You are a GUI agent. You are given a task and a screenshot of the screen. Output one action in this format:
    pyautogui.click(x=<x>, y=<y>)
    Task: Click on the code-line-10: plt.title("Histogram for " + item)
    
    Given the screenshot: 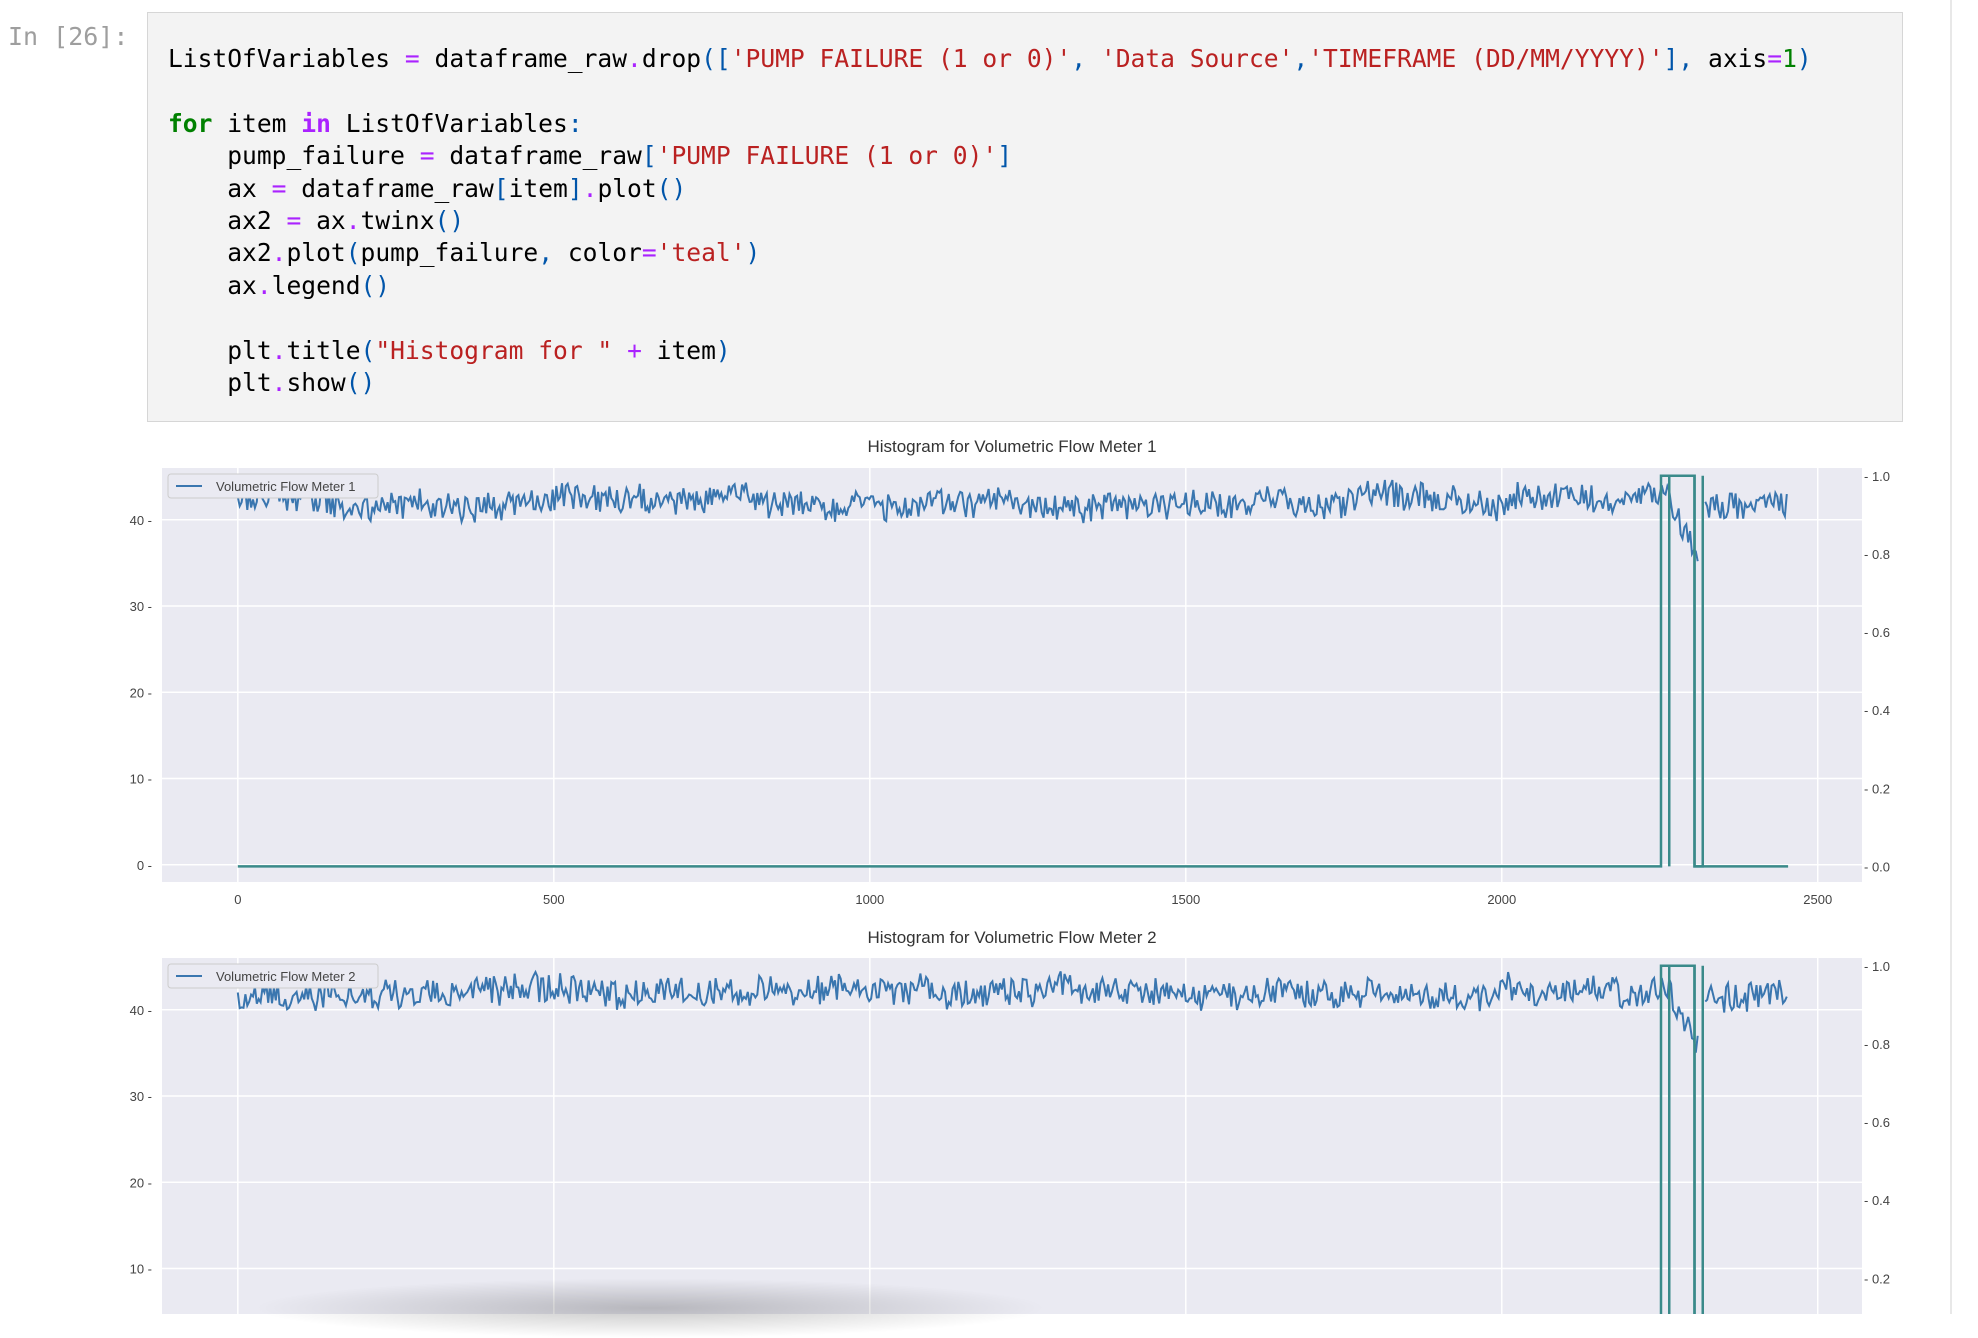 What is the action you would take?
    pyautogui.click(x=449, y=350)
    